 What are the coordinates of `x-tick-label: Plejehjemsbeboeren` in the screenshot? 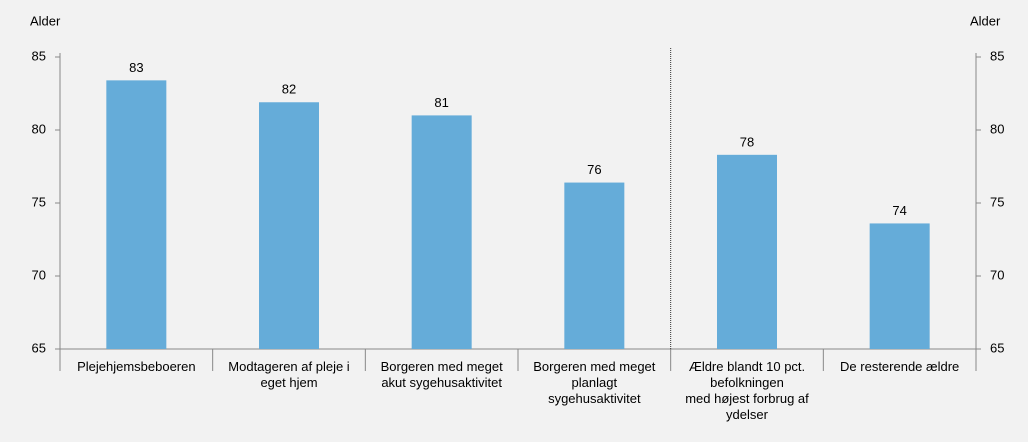 It's located at (136, 366).